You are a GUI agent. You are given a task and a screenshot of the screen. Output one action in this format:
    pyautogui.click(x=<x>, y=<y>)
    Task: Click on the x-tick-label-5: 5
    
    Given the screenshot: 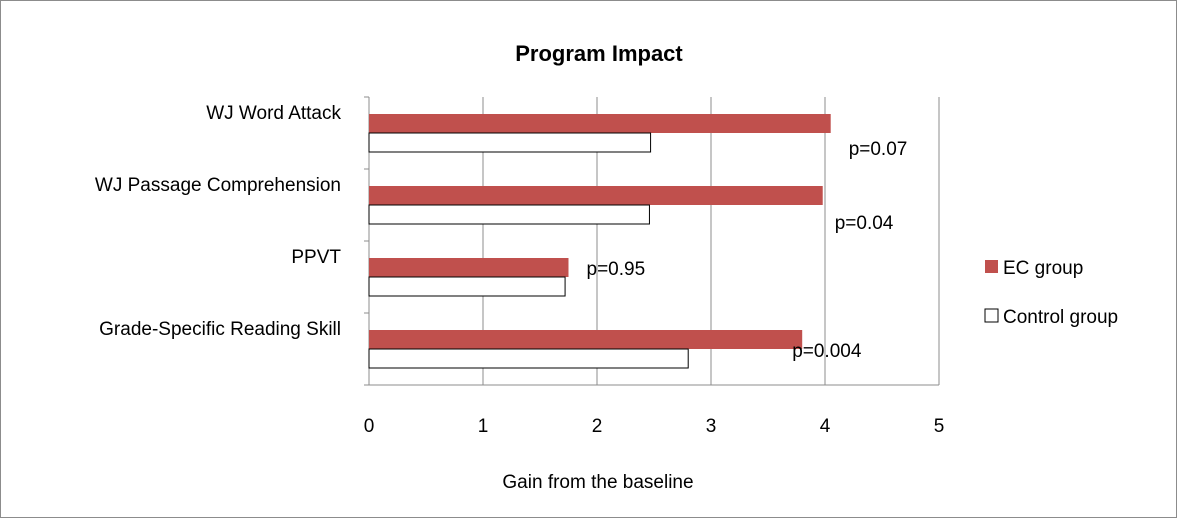 What is the action you would take?
    pyautogui.click(x=939, y=426)
    